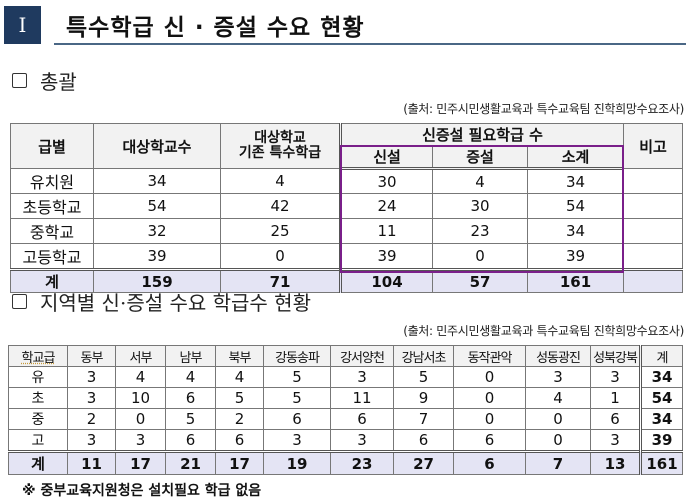 This screenshot has height=500, width=690. Describe the element at coordinates (38, 356) in the screenshot. I see `header-cell: 학교급` at that location.